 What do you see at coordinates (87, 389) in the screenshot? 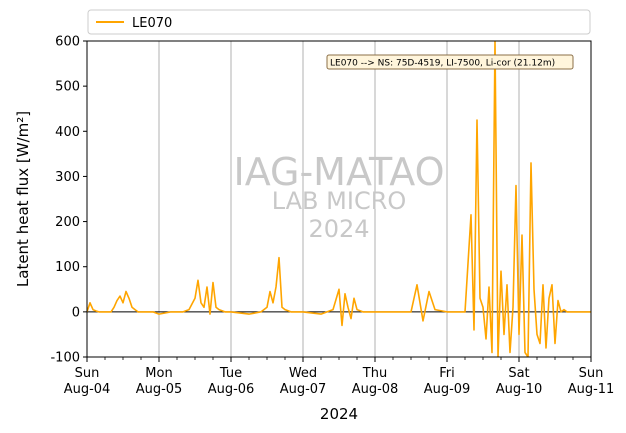
I see `x-tick-date: Aug-04` at bounding box center [87, 389].